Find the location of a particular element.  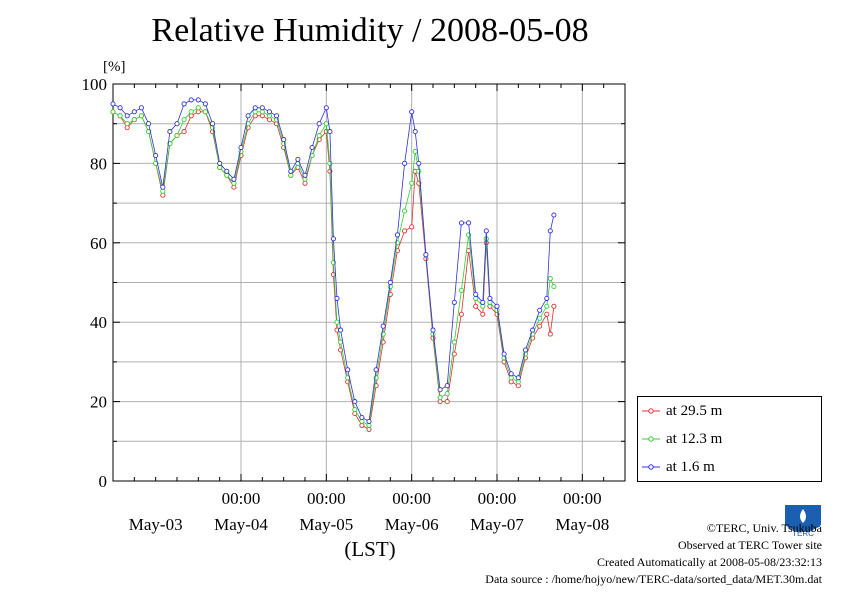

y-axis-label: [%] is located at coordinates (114, 67).